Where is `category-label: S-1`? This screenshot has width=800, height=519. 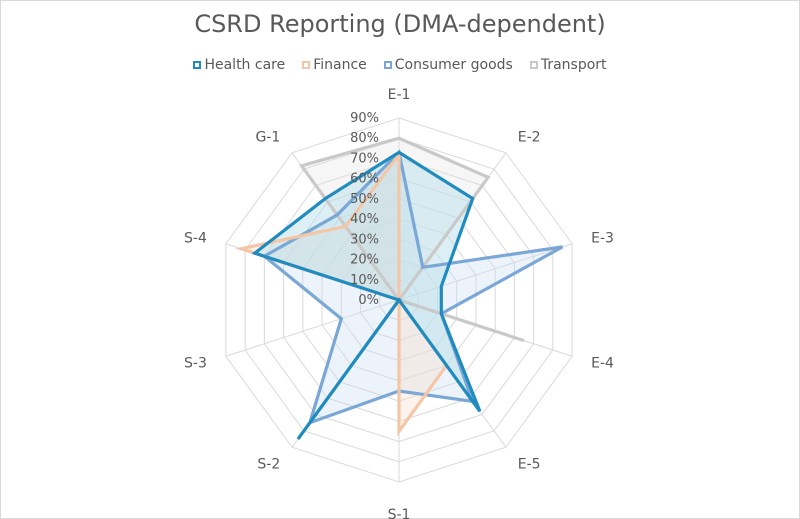 category-label: S-1 is located at coordinates (399, 513).